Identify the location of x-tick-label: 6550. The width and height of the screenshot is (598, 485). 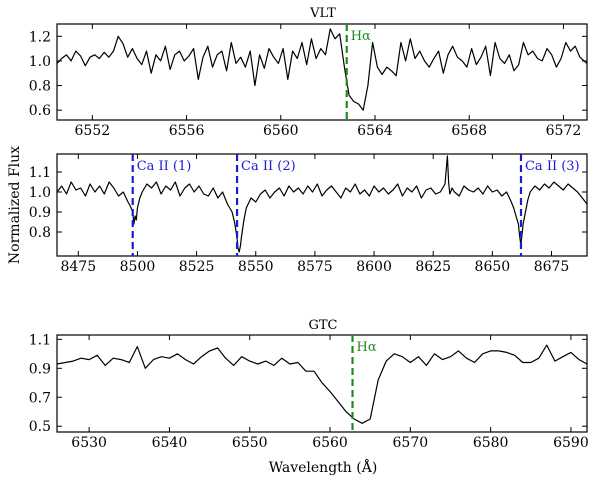
(250, 443).